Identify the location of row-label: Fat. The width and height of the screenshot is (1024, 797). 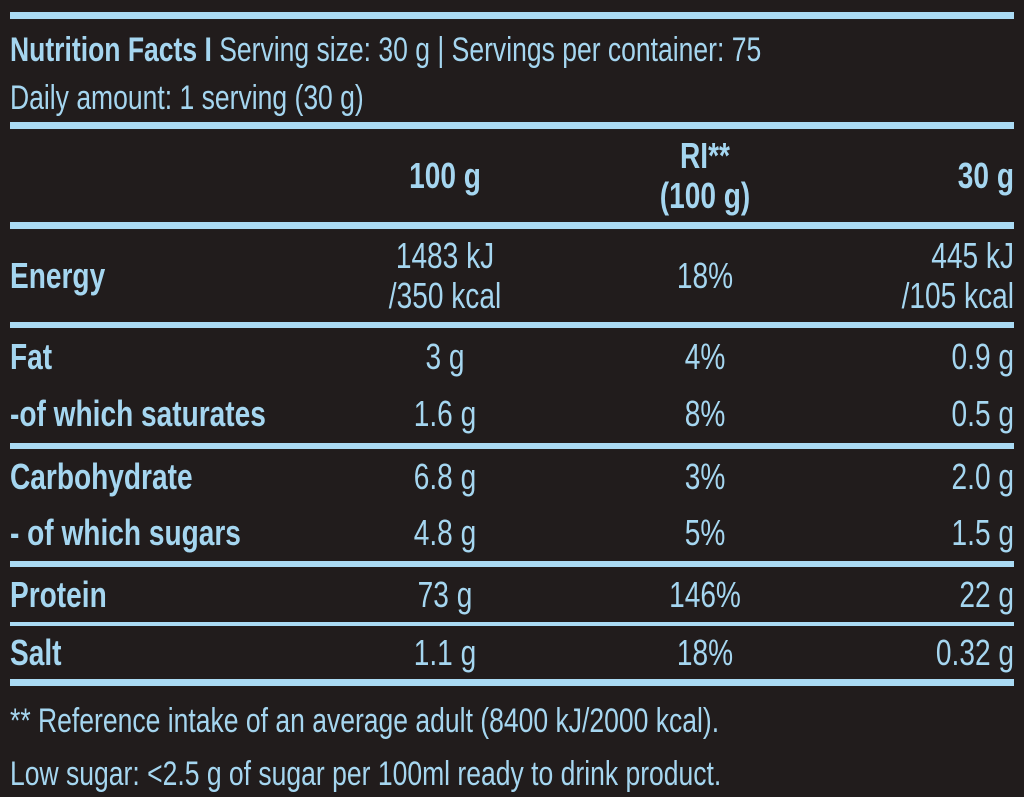
(31, 356).